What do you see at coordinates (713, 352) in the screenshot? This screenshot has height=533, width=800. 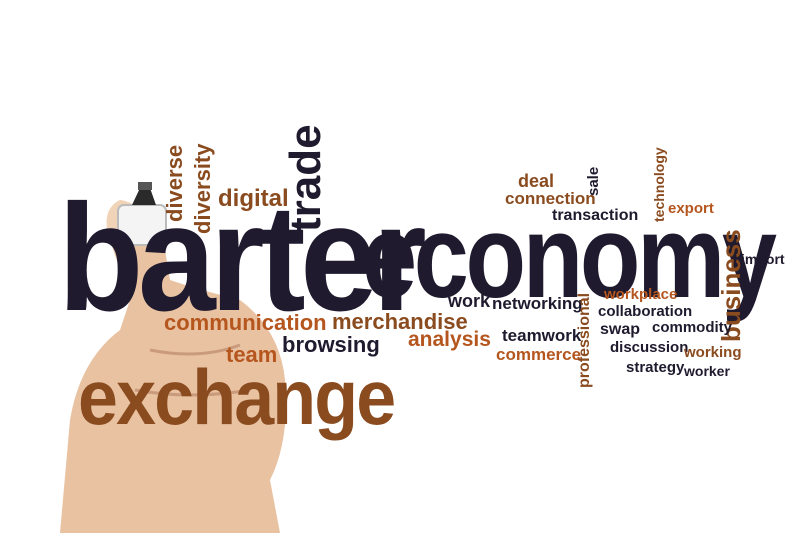 I see `word-working: working` at bounding box center [713, 352].